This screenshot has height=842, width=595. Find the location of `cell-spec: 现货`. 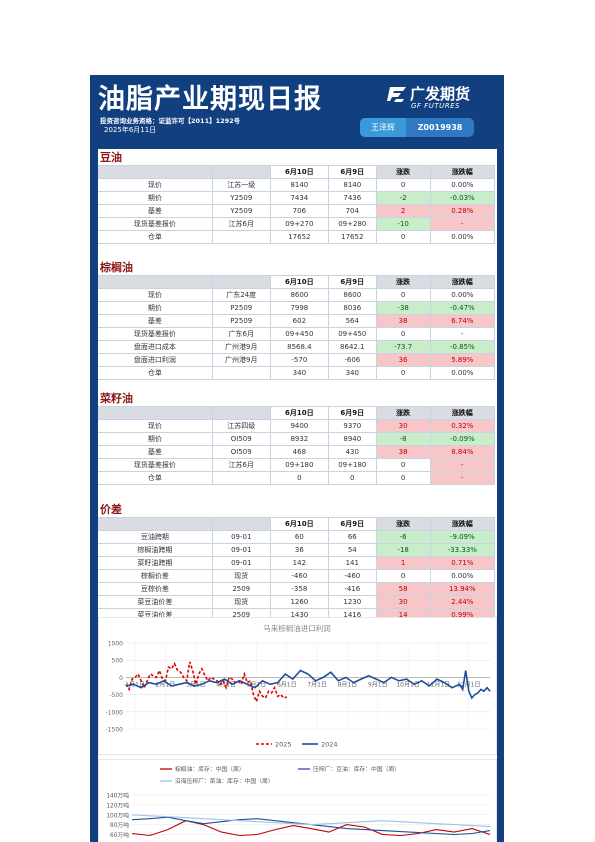

cell-spec: 现货 is located at coordinates (241, 602).